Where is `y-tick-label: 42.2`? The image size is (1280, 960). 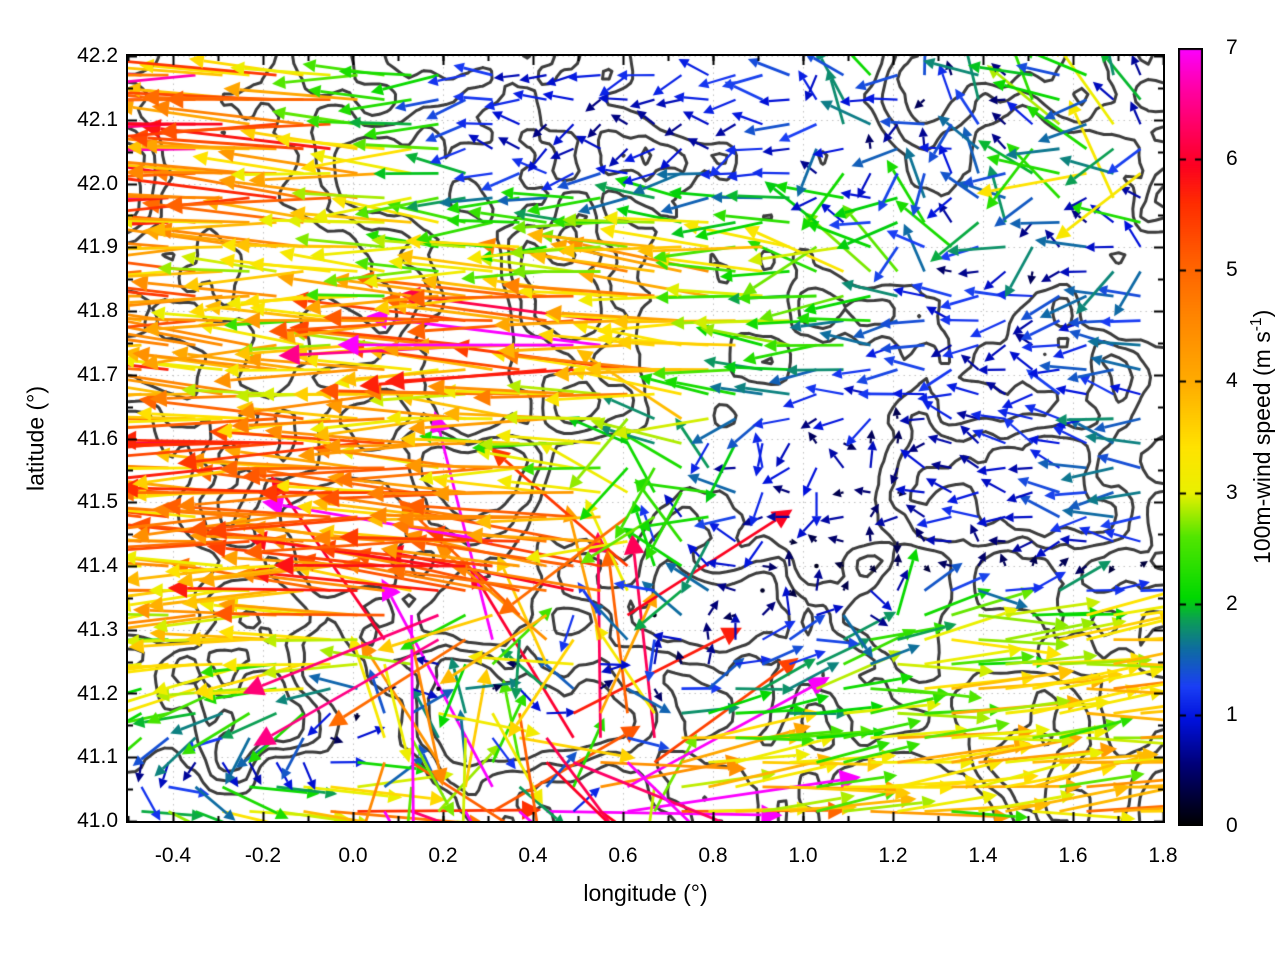 y-tick-label: 42.2 is located at coordinates (97, 55).